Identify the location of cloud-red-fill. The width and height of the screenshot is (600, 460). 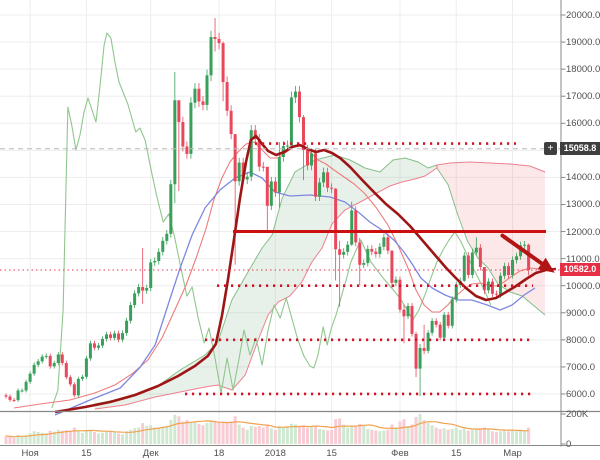
(491, 238).